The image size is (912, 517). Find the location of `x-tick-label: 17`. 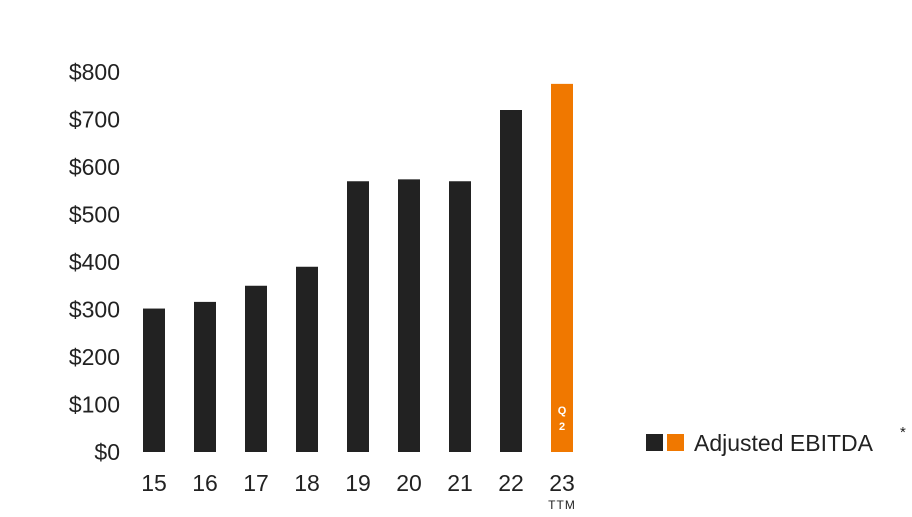

x-tick-label: 17 is located at coordinates (256, 483).